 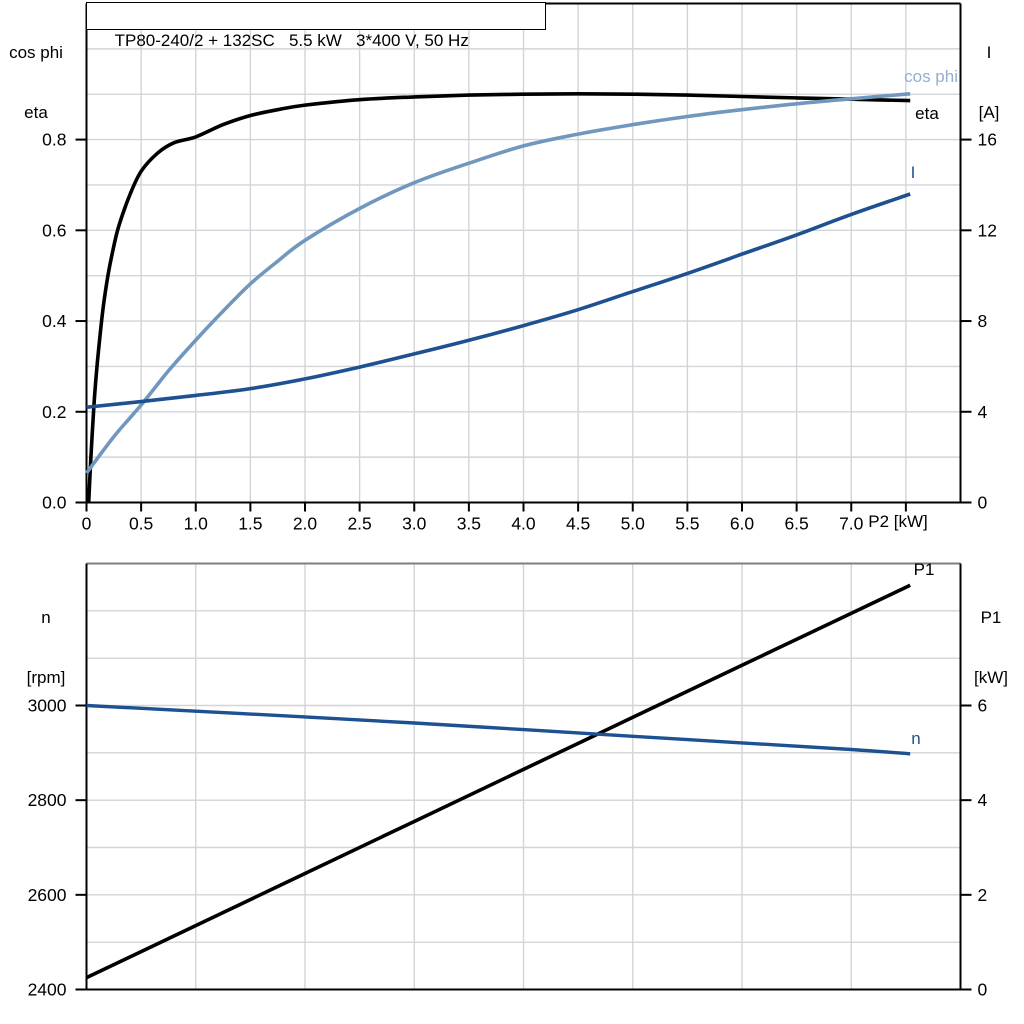 What do you see at coordinates (47, 990) in the screenshot?
I see `y-left-tick-label: 2400` at bounding box center [47, 990].